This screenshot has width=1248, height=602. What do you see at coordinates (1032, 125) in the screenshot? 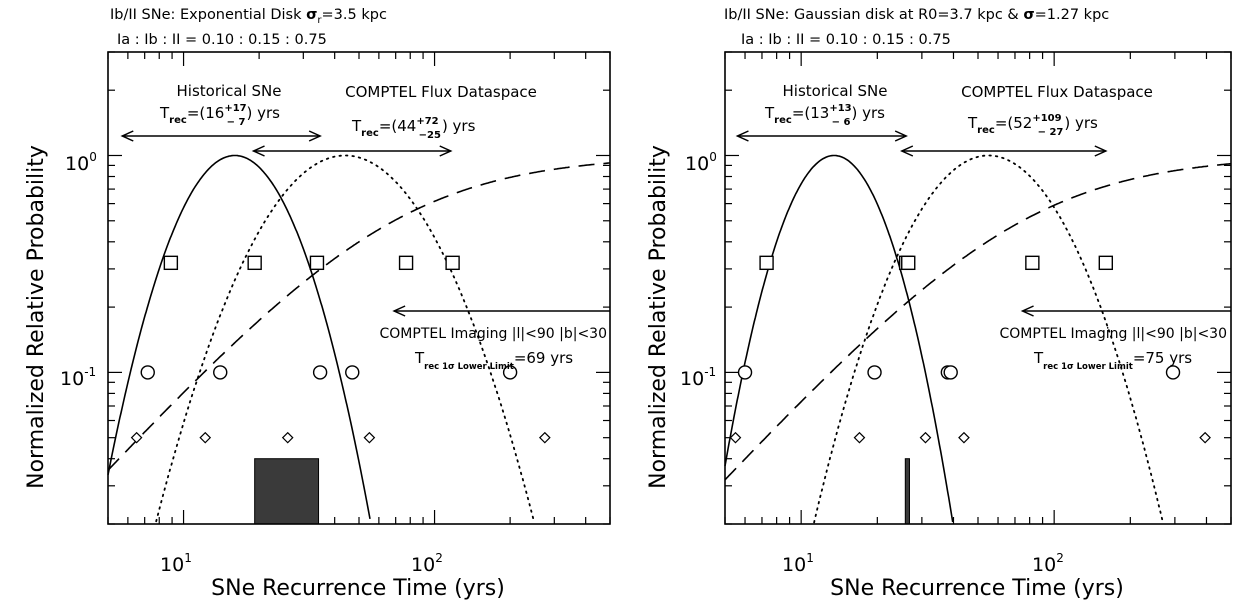
I see `comptel-flux-trec: Trec=(52+109− 27) yrs` at bounding box center [1032, 125].